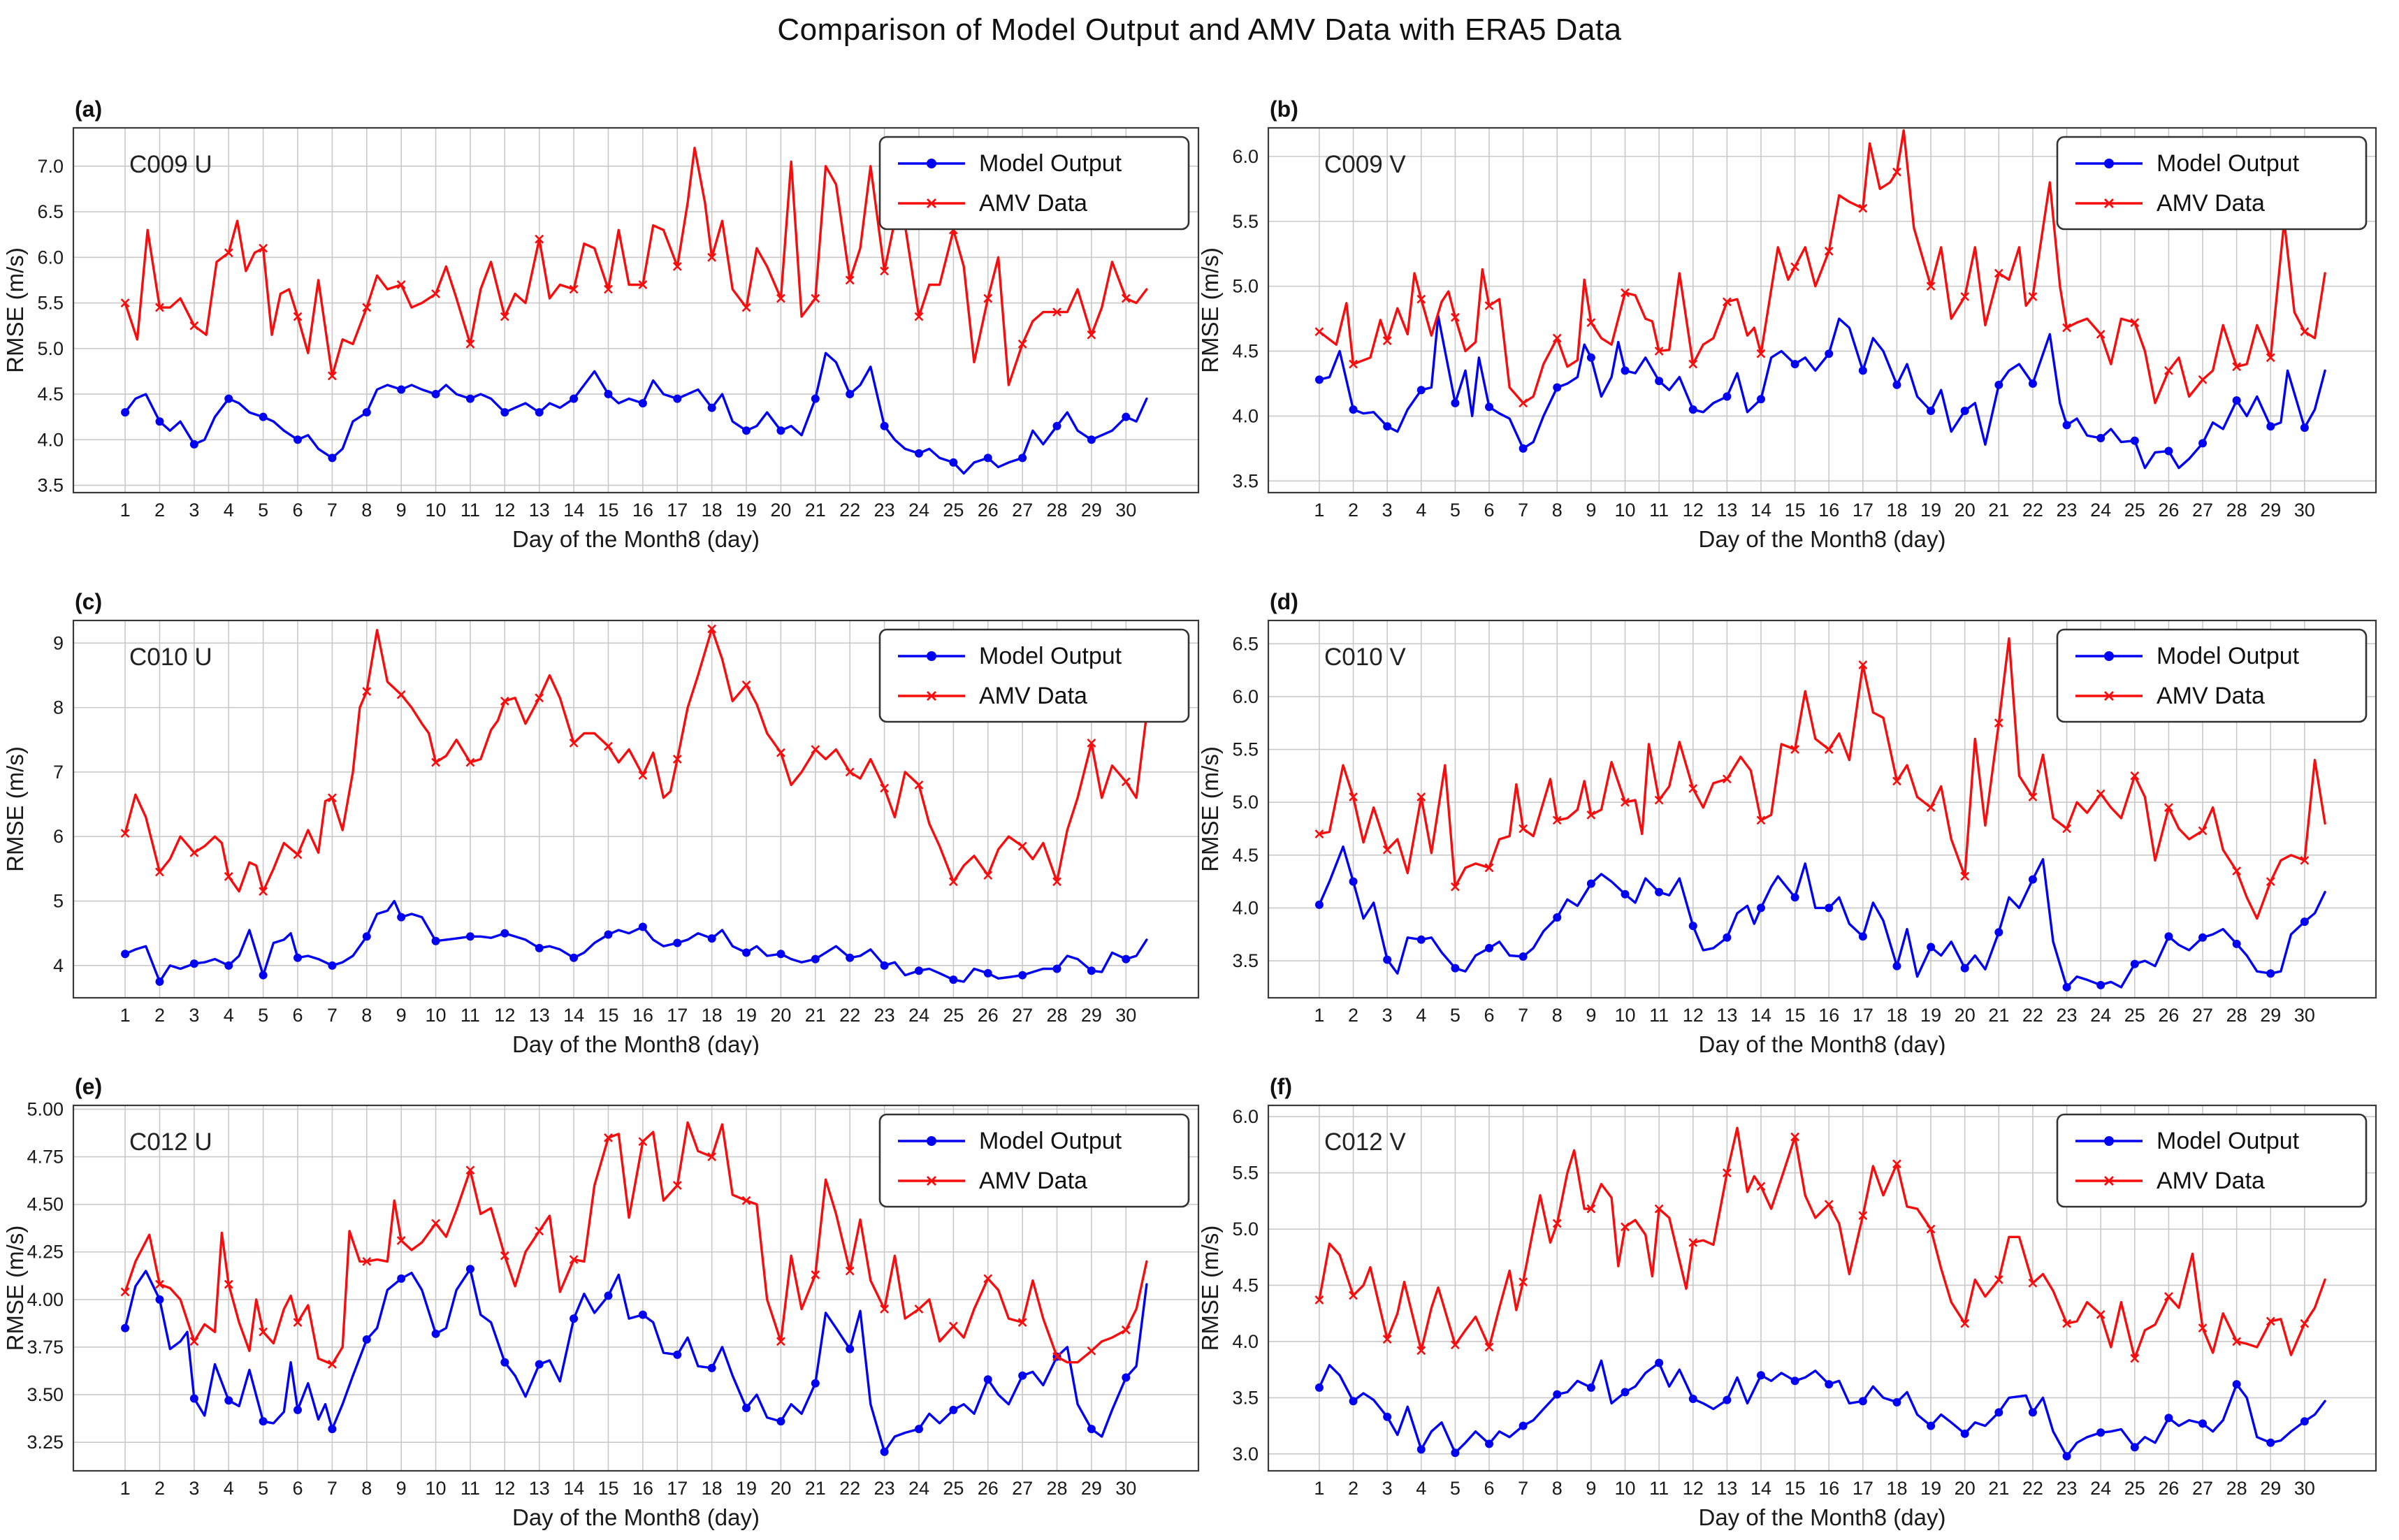  Describe the element at coordinates (2212, 1160) in the screenshot. I see `legend-box` at that location.